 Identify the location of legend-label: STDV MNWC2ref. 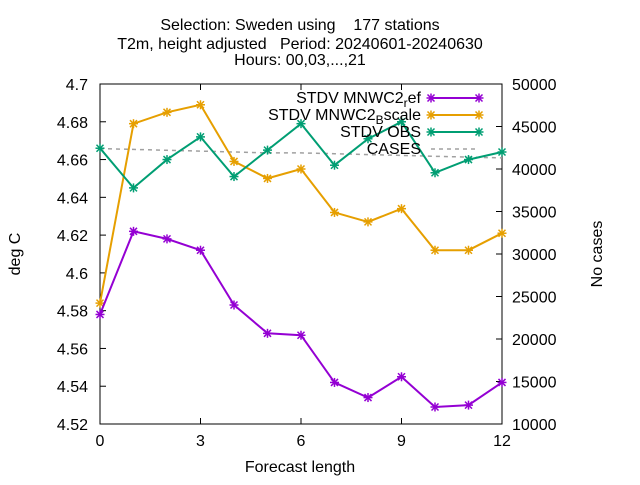
(358, 100).